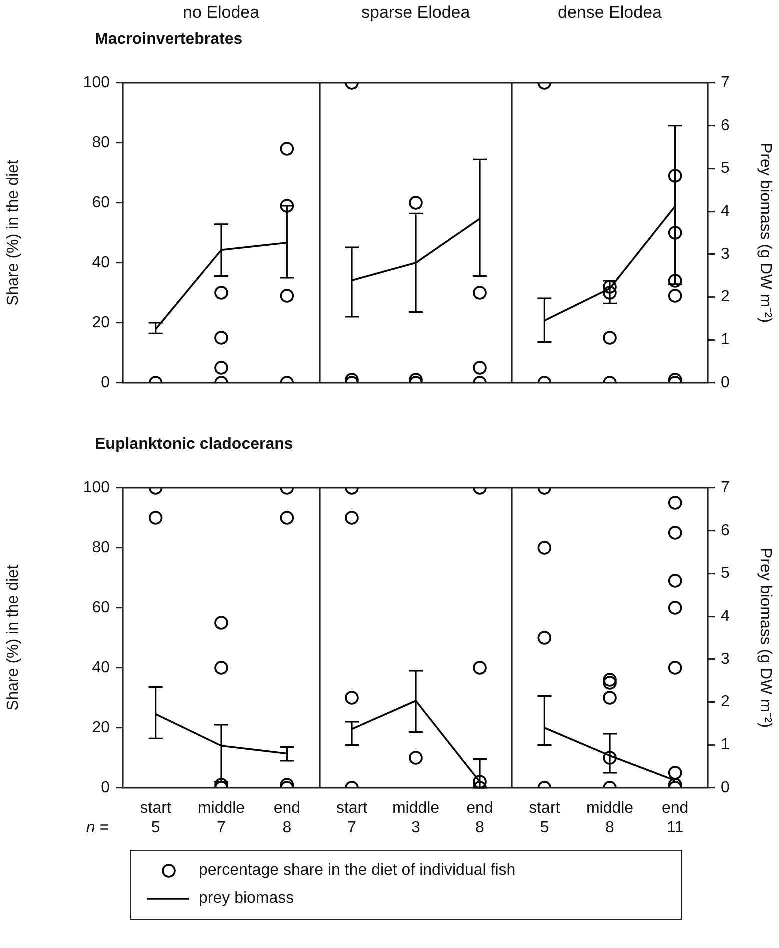 This screenshot has height=948, width=779. I want to click on chart-subtitle: Macroinvertebrates, so click(169, 40).